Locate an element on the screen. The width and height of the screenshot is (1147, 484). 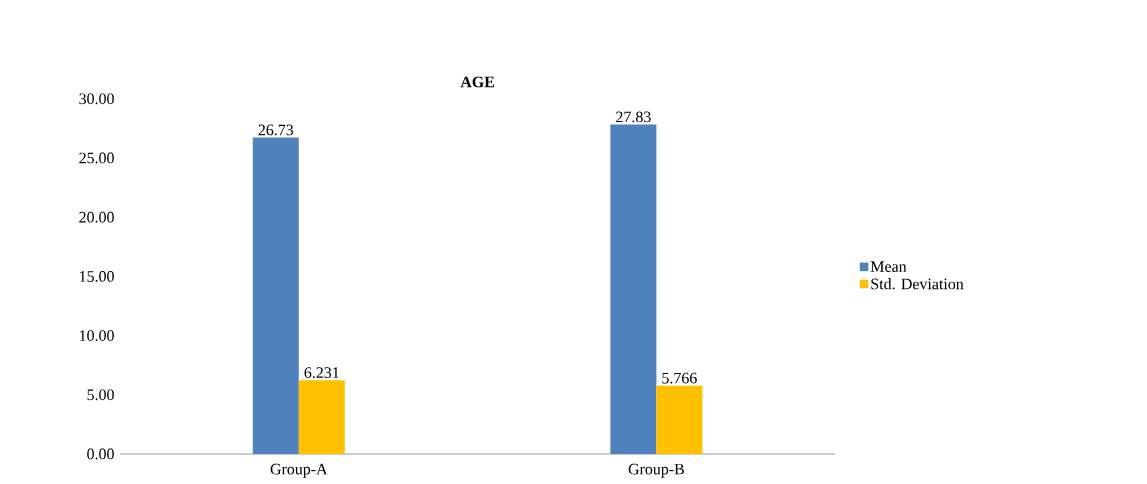
data-label: 27.83 is located at coordinates (633, 117).